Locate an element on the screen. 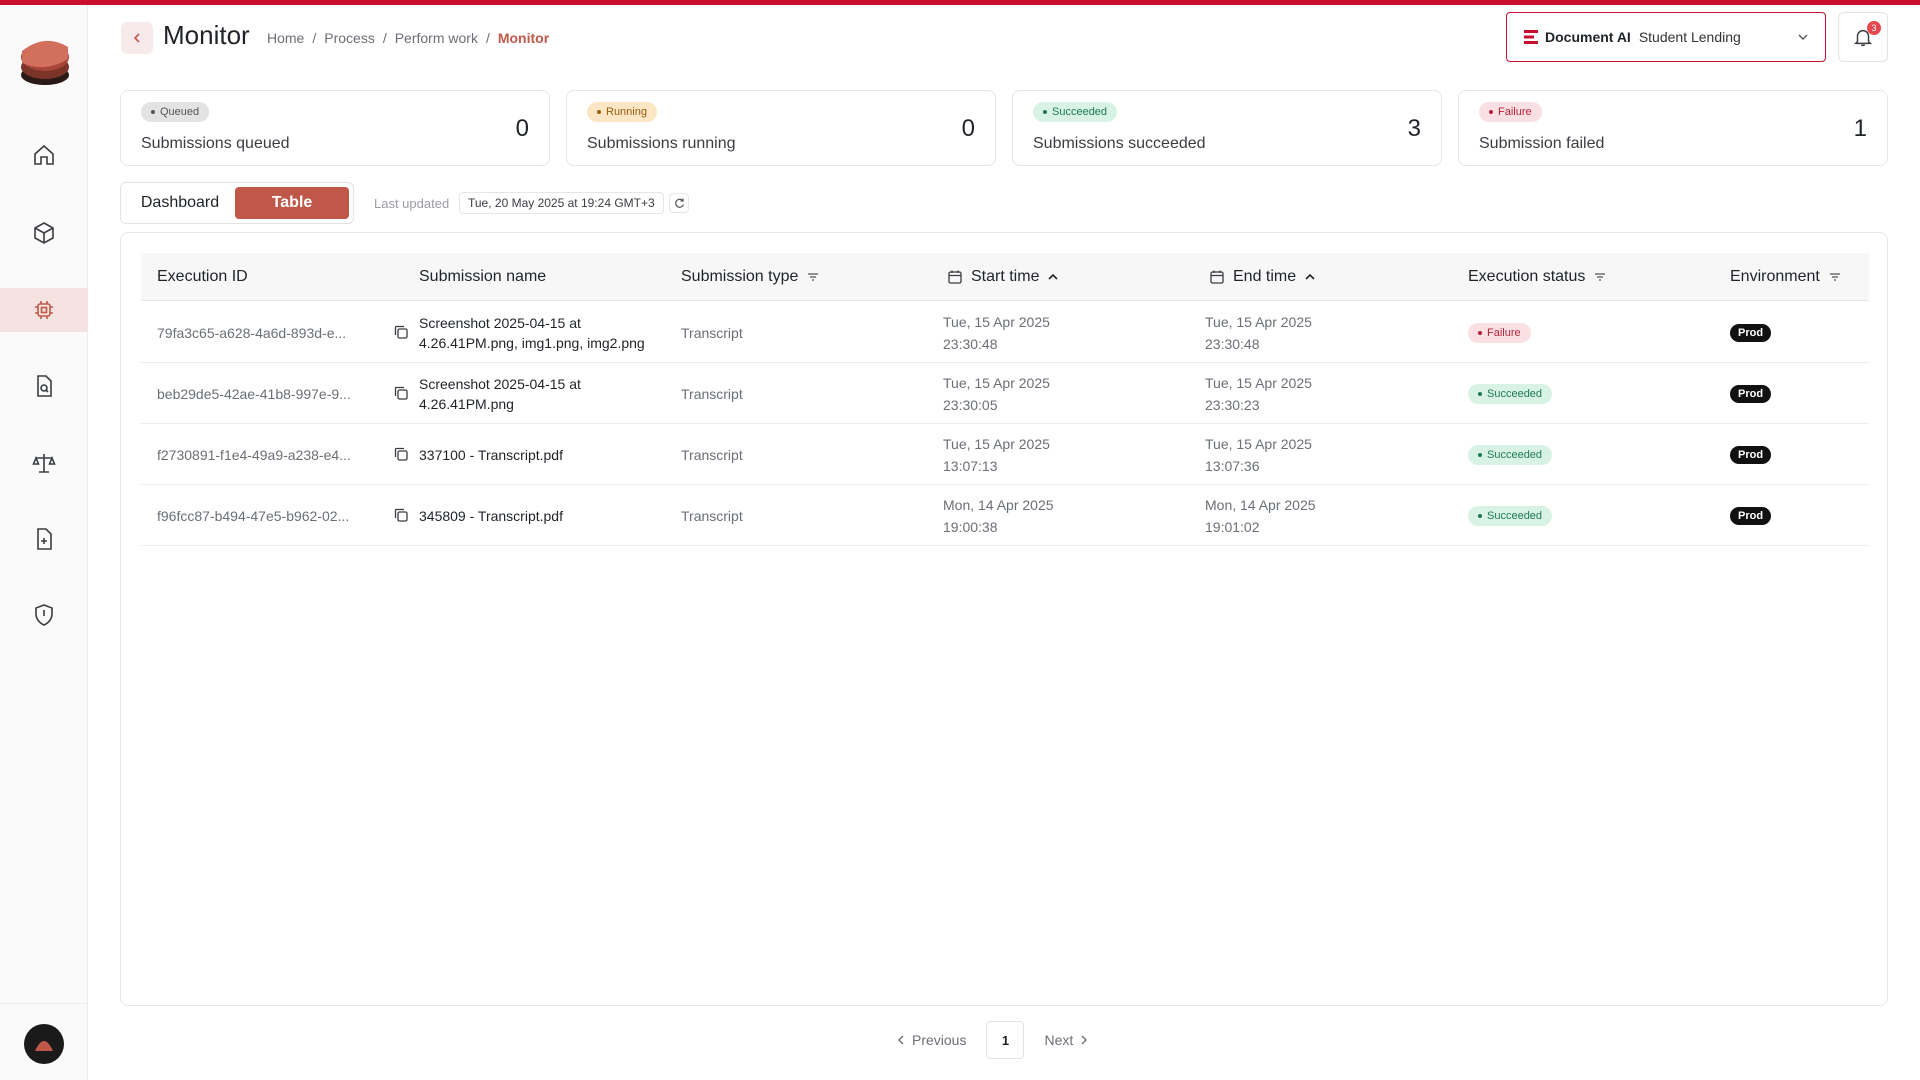  sidebar-item-packages is located at coordinates (44, 233).